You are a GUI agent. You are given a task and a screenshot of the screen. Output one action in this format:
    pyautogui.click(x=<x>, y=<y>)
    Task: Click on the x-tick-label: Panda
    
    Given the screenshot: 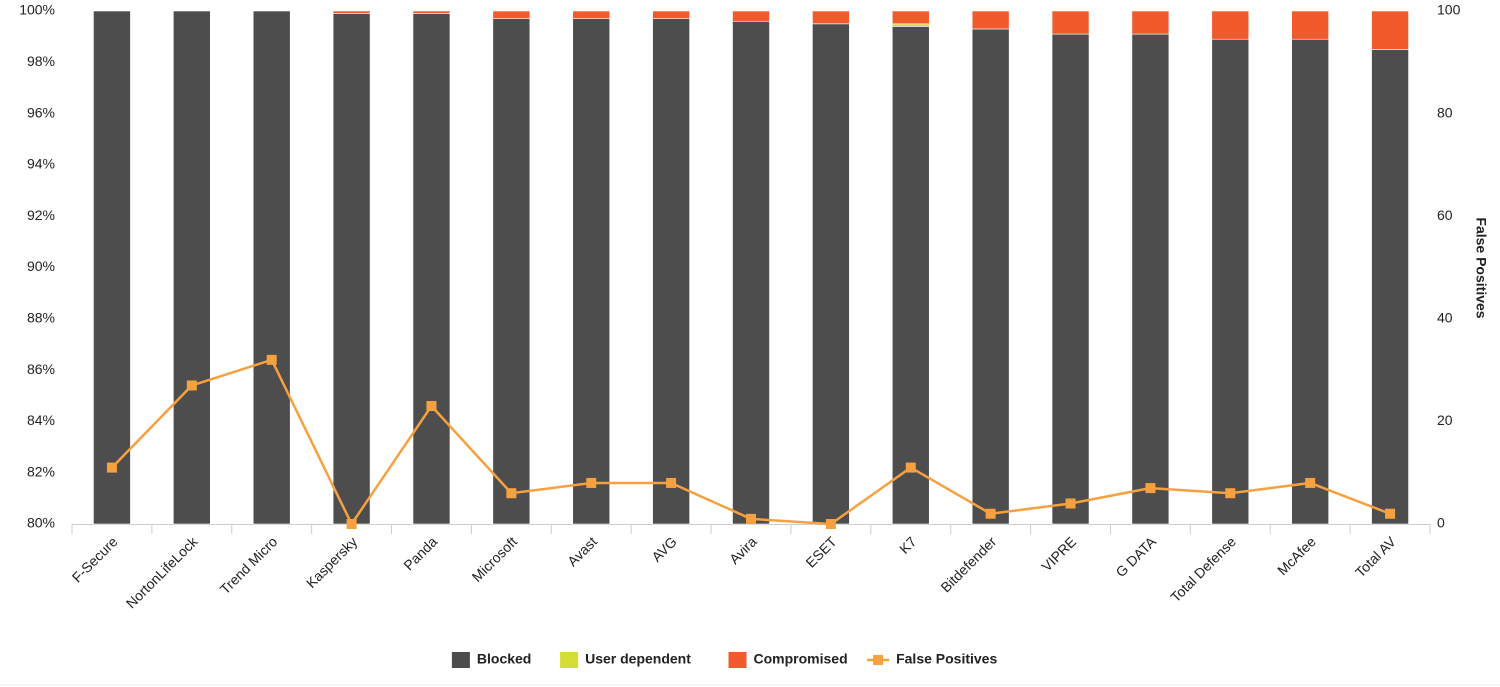 What is the action you would take?
    pyautogui.click(x=420, y=553)
    